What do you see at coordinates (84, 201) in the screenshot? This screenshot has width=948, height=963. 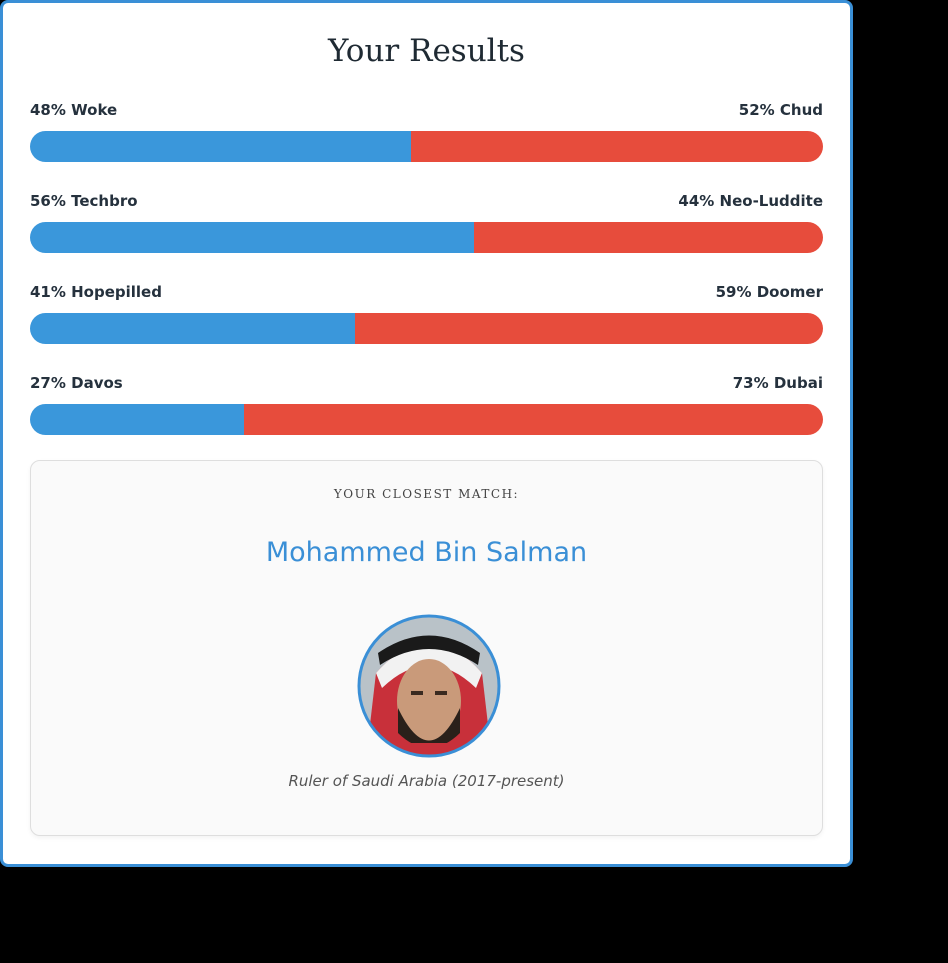 I see `left-label: 56% Techbro` at bounding box center [84, 201].